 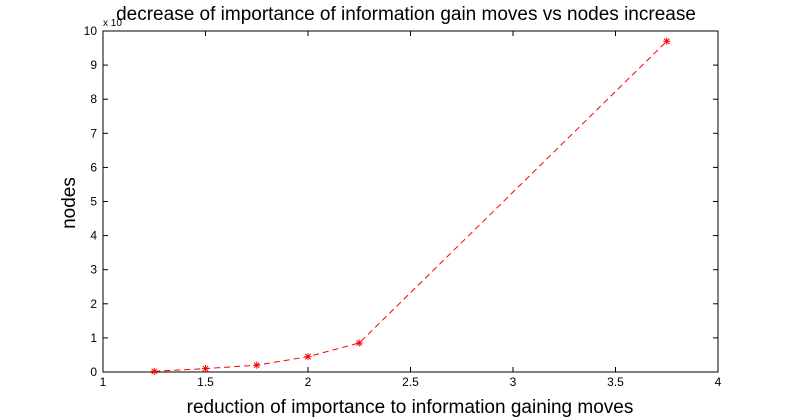 What do you see at coordinates (93, 372) in the screenshot?
I see `y-tick-label: 0` at bounding box center [93, 372].